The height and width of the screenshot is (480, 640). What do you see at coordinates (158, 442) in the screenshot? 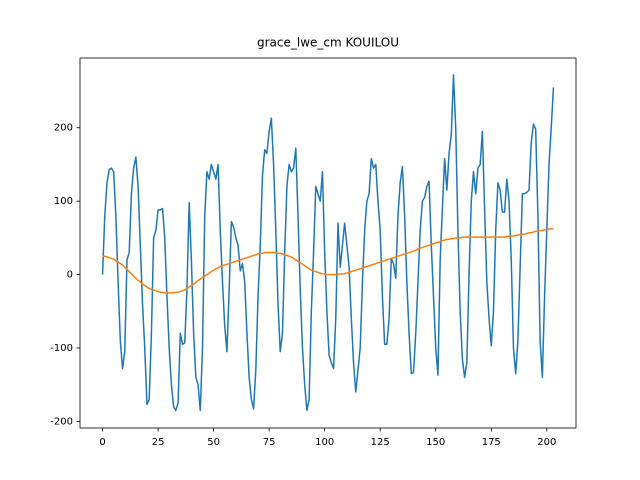
I see `x-tick-label: 25` at bounding box center [158, 442].